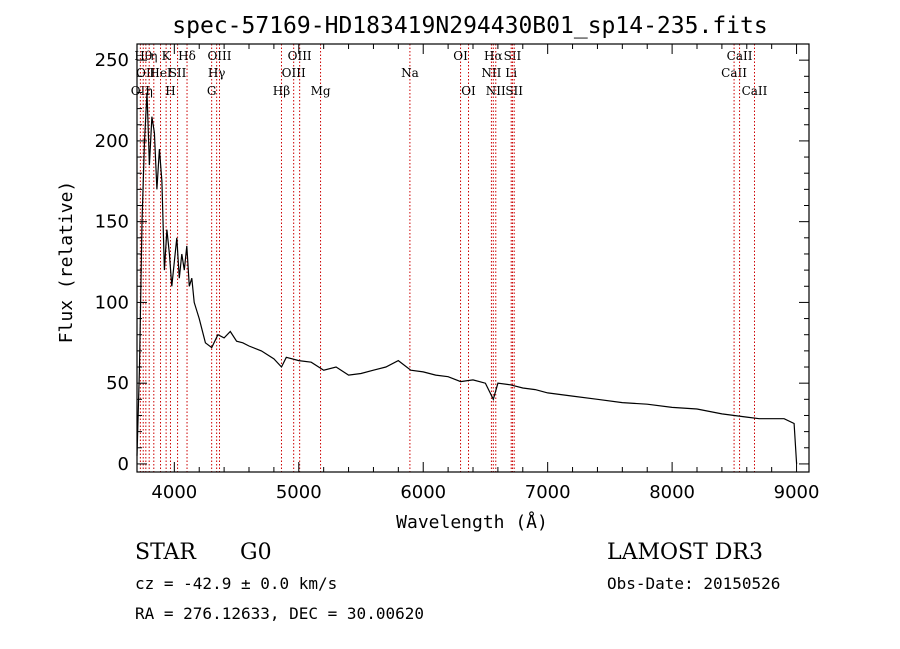 The image size is (900, 649). What do you see at coordinates (423, 492) in the screenshot?
I see `x-tick-label: 6000` at bounding box center [423, 492].